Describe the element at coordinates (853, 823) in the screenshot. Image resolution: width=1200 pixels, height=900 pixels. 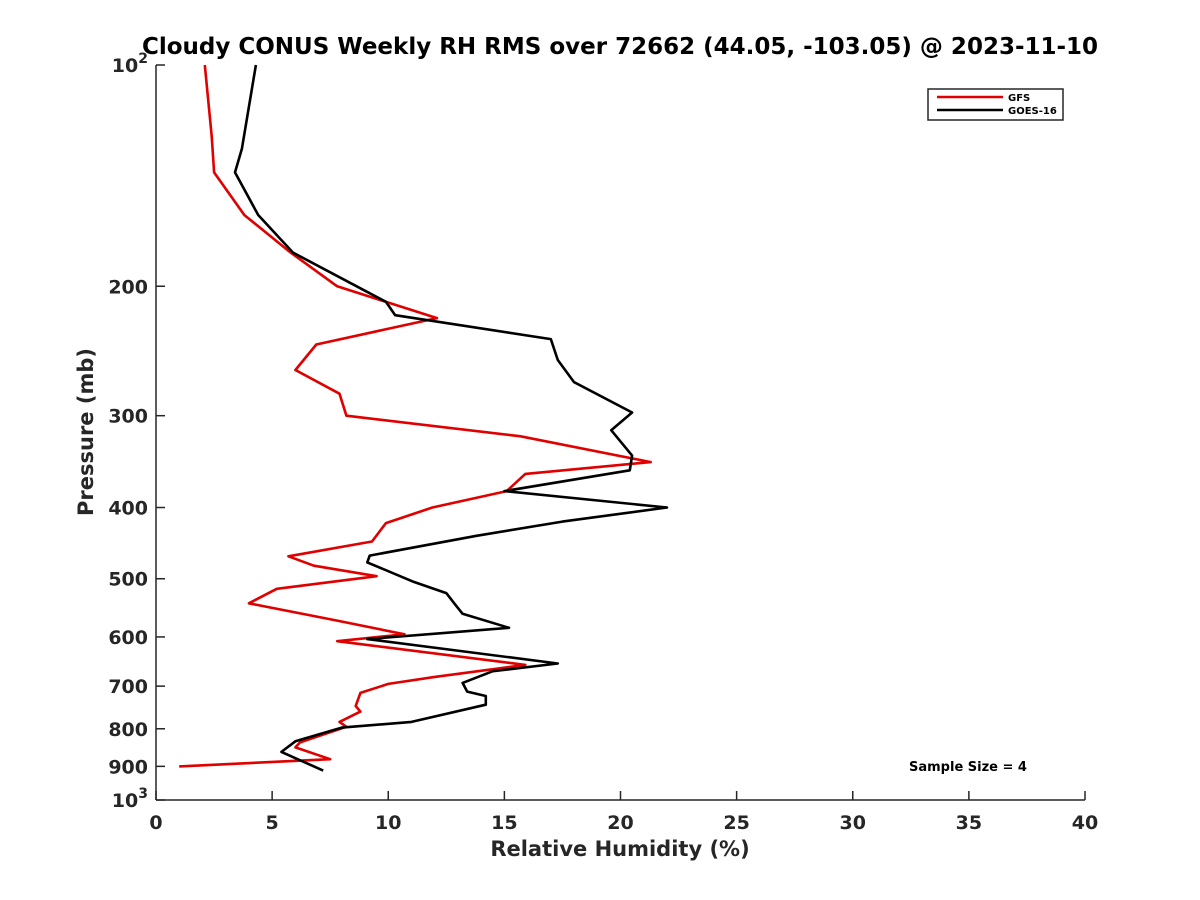
I see `x-tick-label: 30` at that location.